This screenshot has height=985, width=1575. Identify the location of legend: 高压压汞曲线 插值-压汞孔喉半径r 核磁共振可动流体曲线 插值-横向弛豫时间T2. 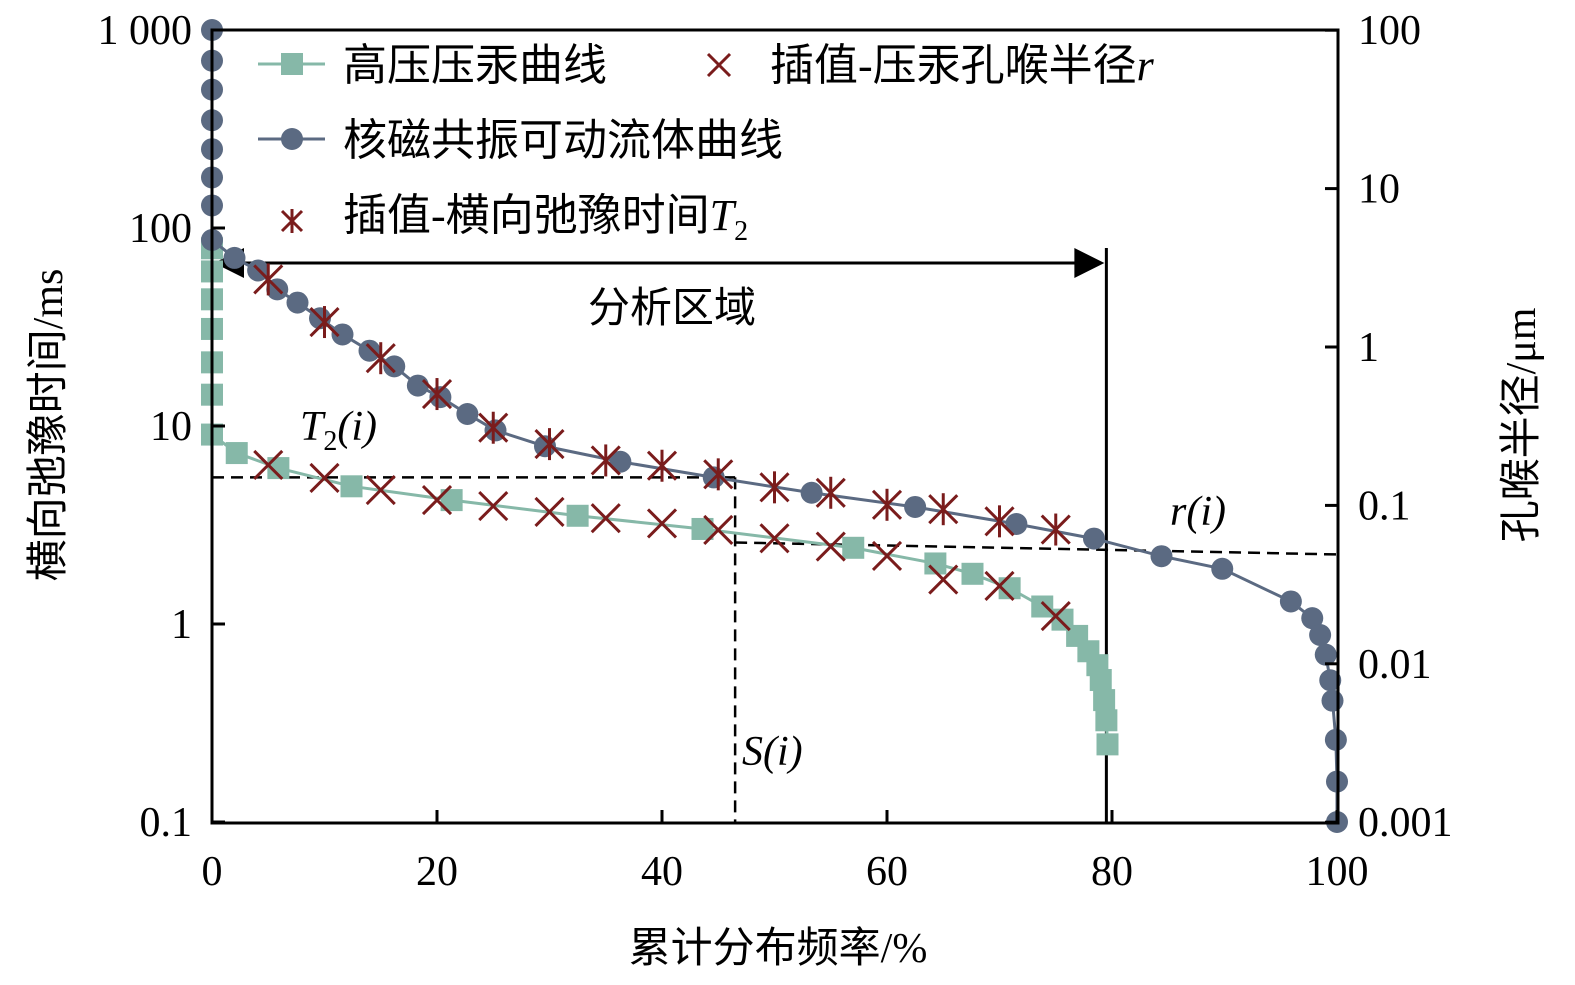
(706, 144).